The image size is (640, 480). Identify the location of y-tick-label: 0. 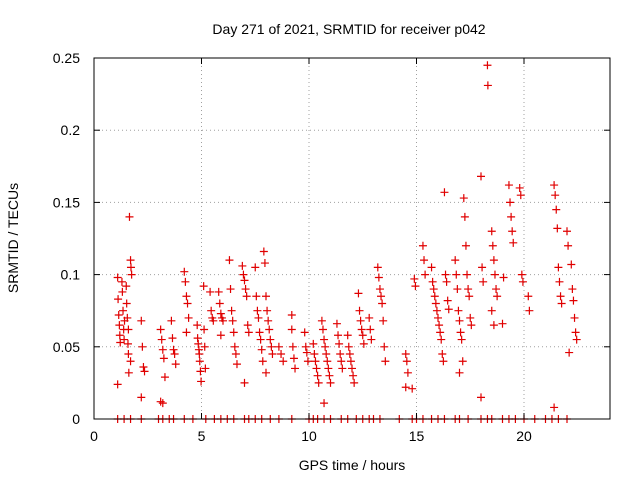
(76, 419).